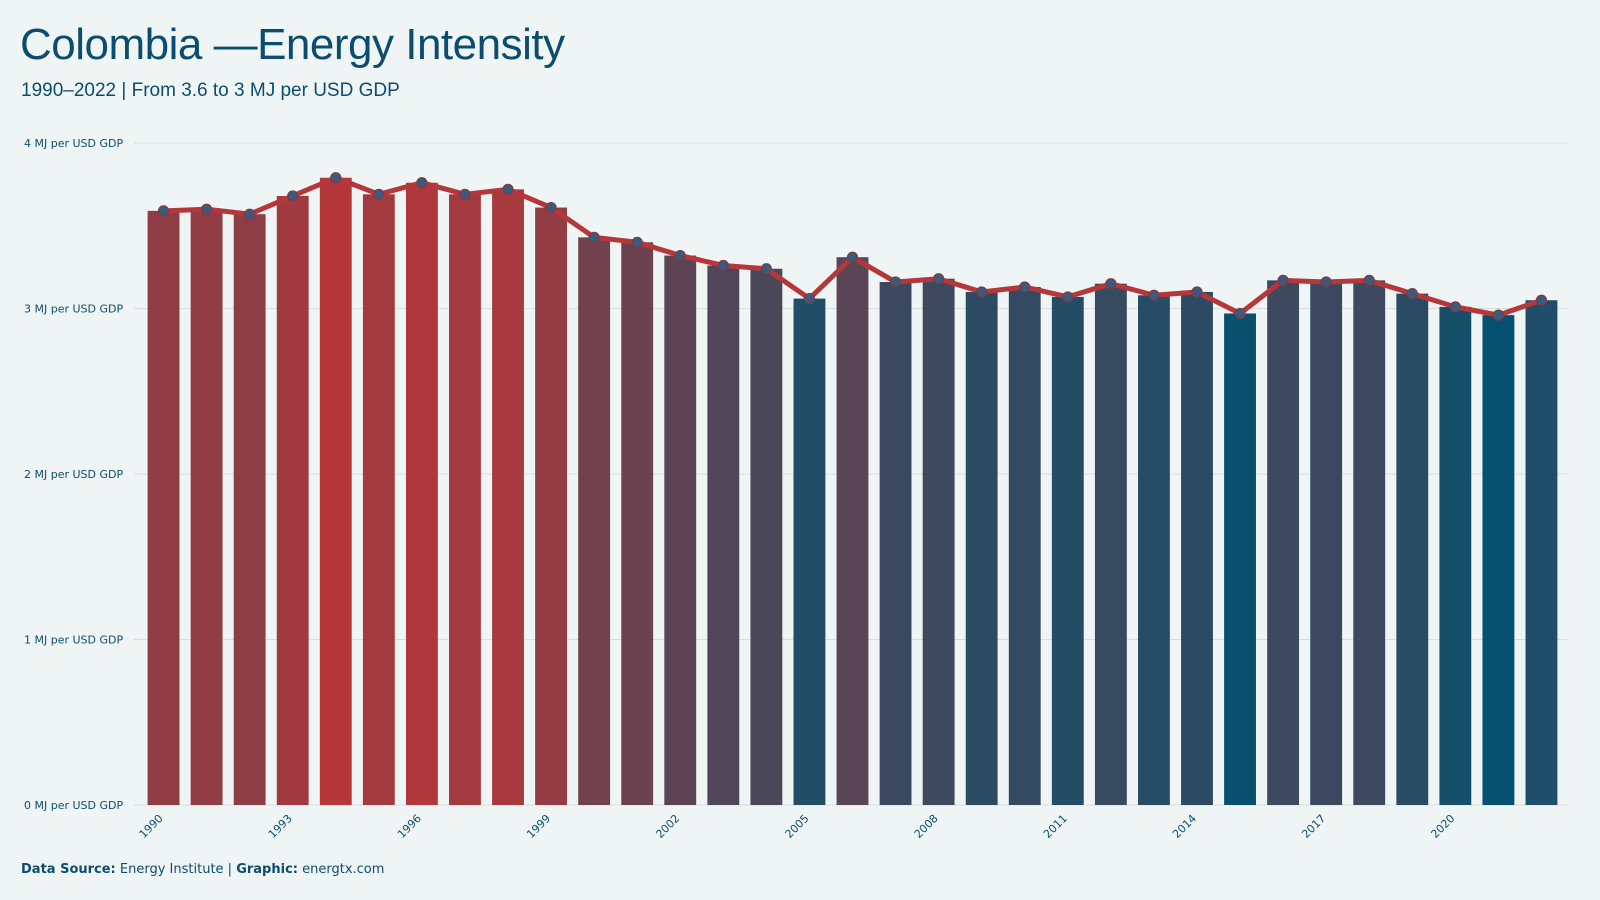 The height and width of the screenshot is (900, 1600). Describe the element at coordinates (267, 869) in the screenshot. I see `graphic-label: Graphic:` at that location.